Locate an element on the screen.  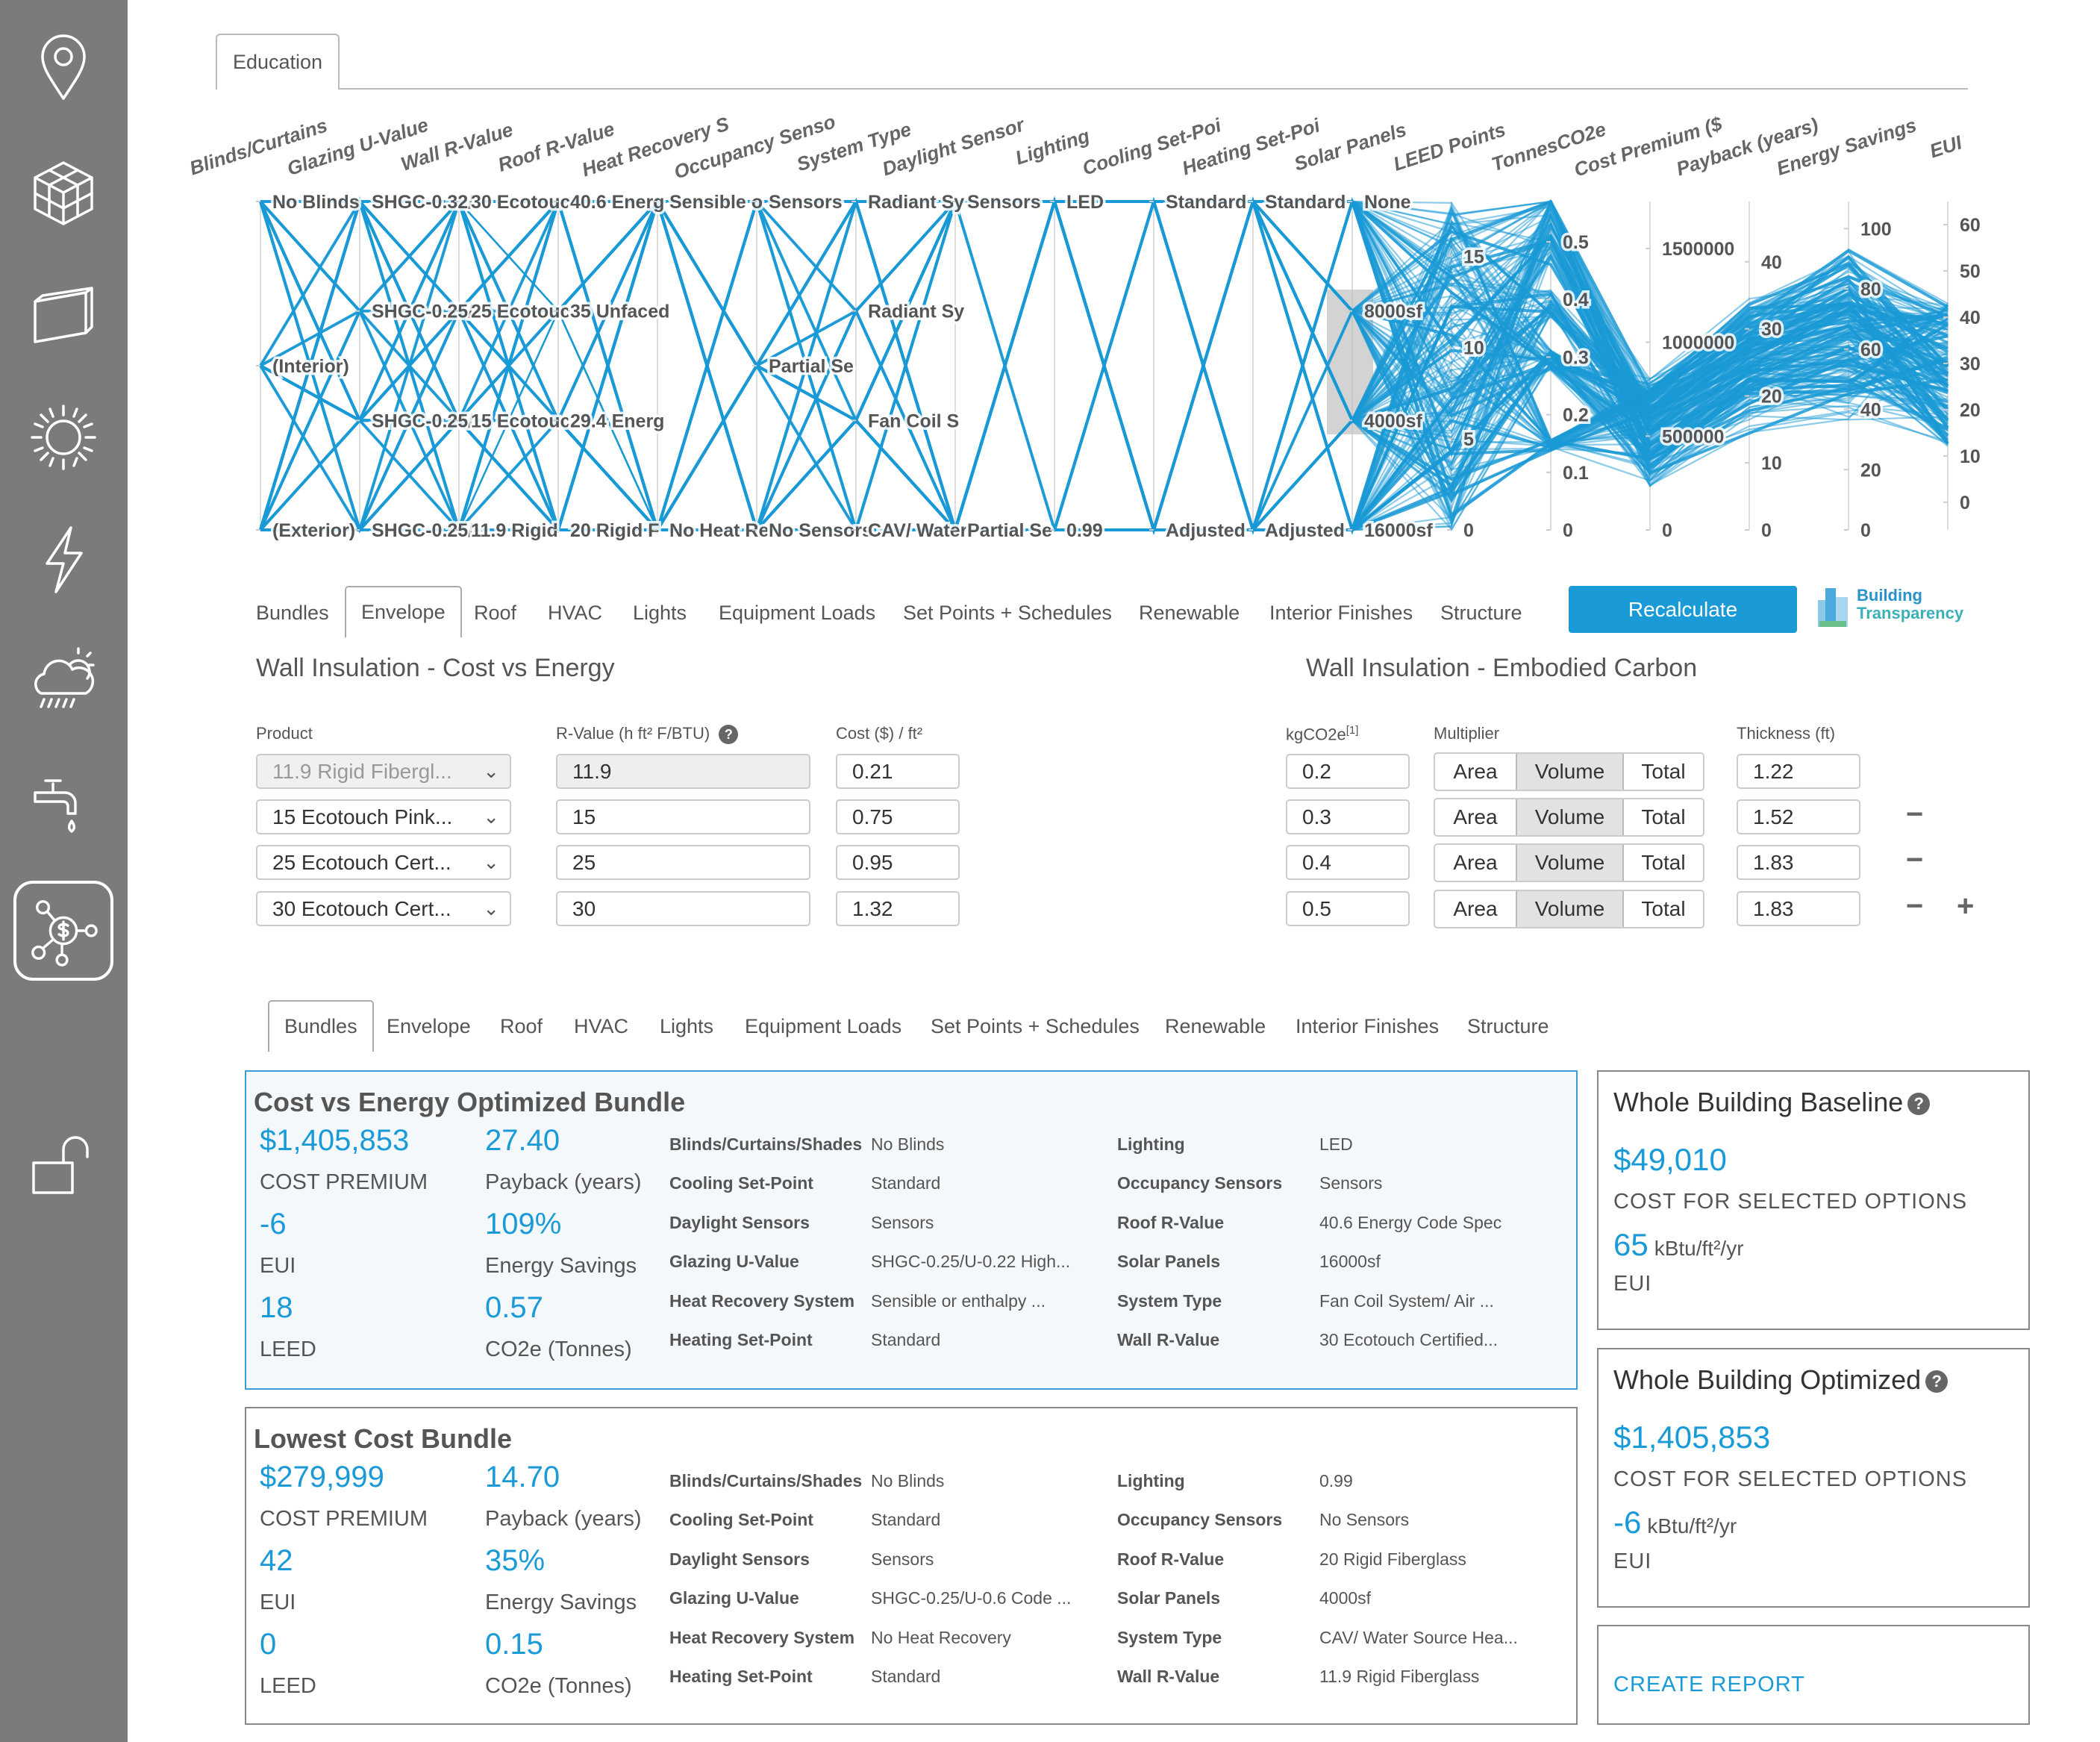
chevron-down-icon: ⌄ is located at coordinates (491, 908).